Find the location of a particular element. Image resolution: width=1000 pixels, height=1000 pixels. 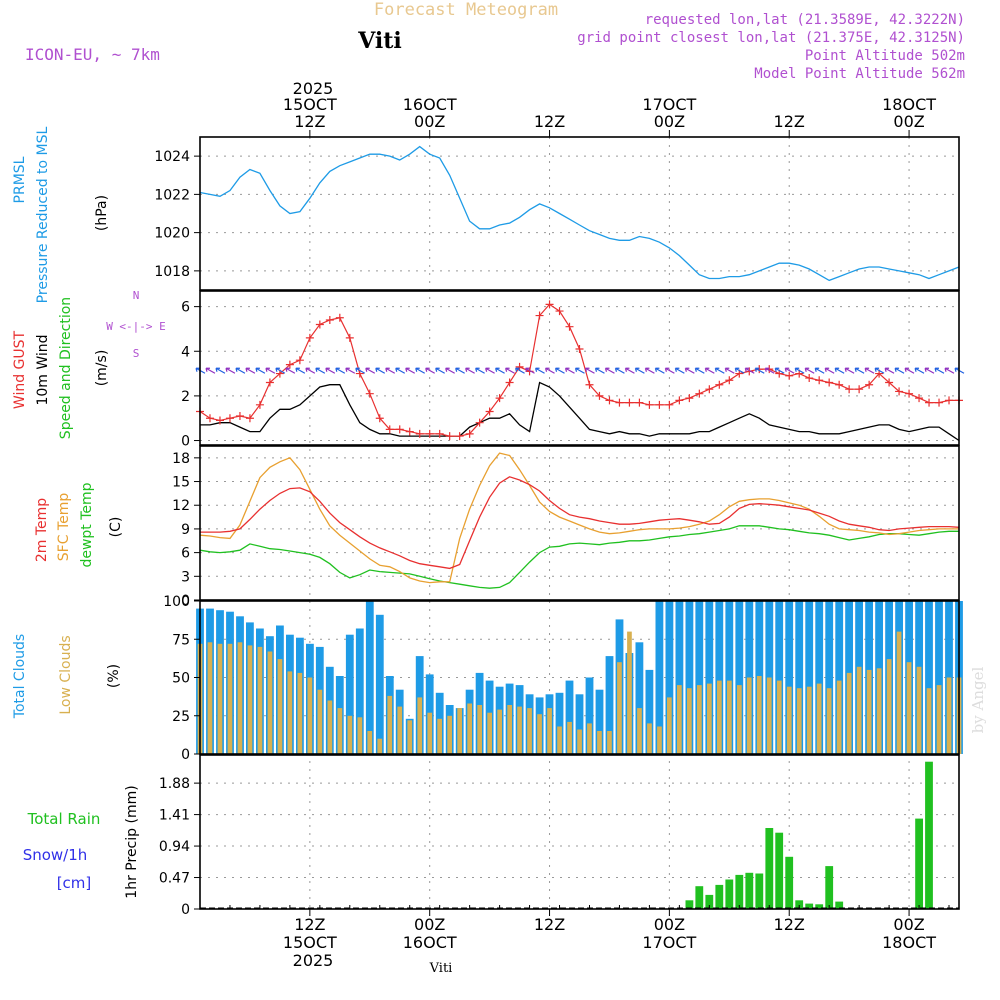

top-axis-date-label: 18OCT is located at coordinates (909, 104).